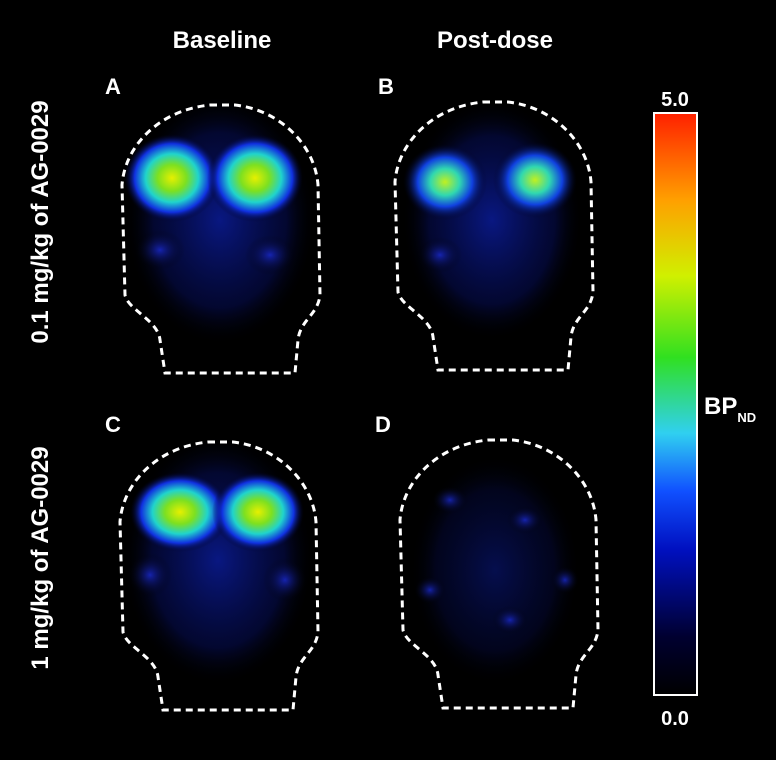 Image resolution: width=776 pixels, height=760 pixels. I want to click on panel-label: D, so click(383, 424).